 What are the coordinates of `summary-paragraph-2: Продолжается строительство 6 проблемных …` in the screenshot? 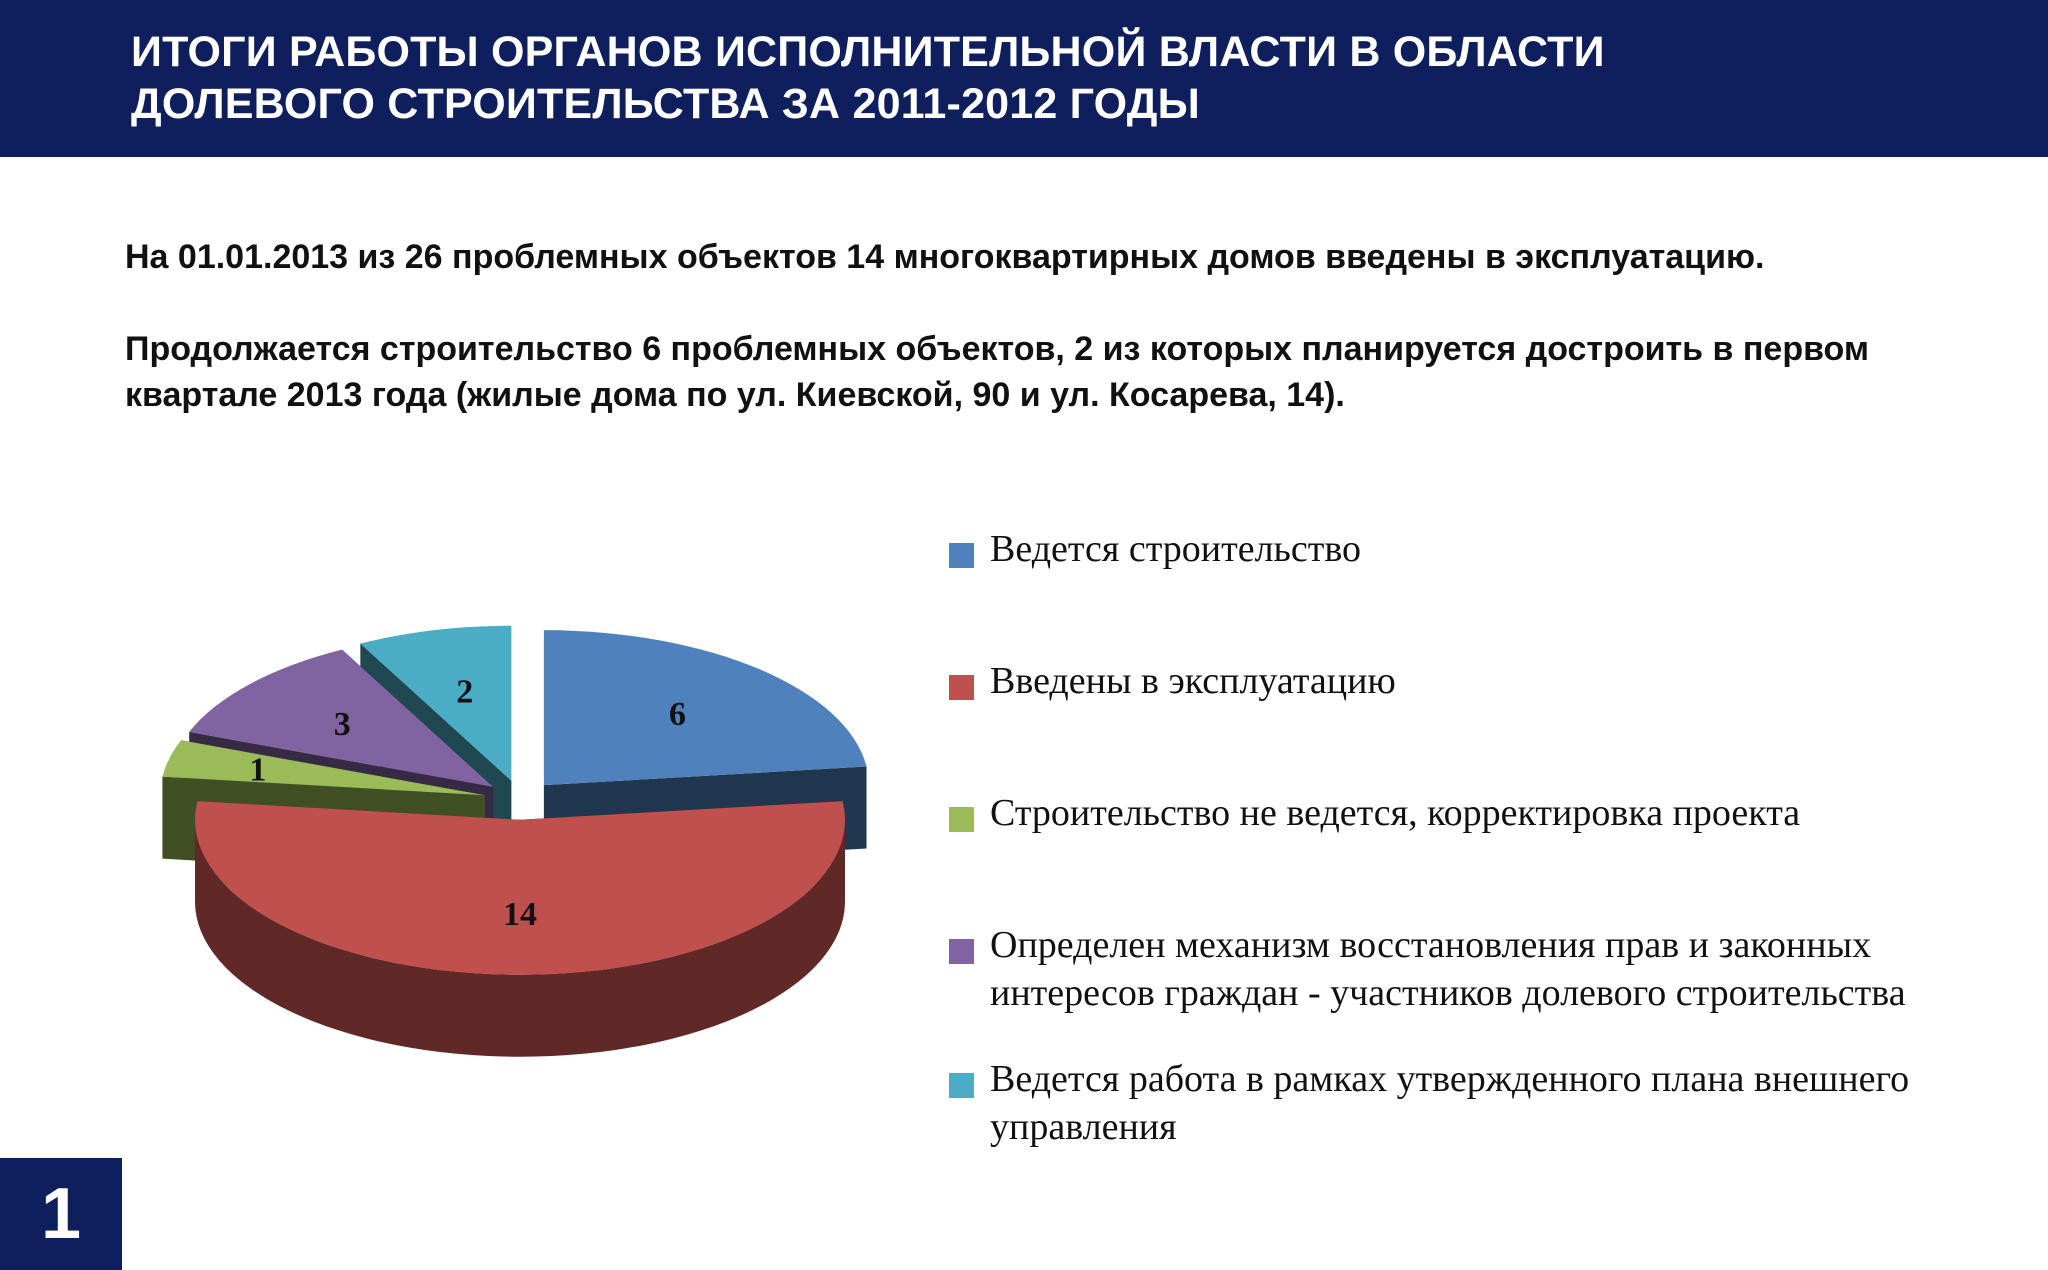 It's located at (997, 372).